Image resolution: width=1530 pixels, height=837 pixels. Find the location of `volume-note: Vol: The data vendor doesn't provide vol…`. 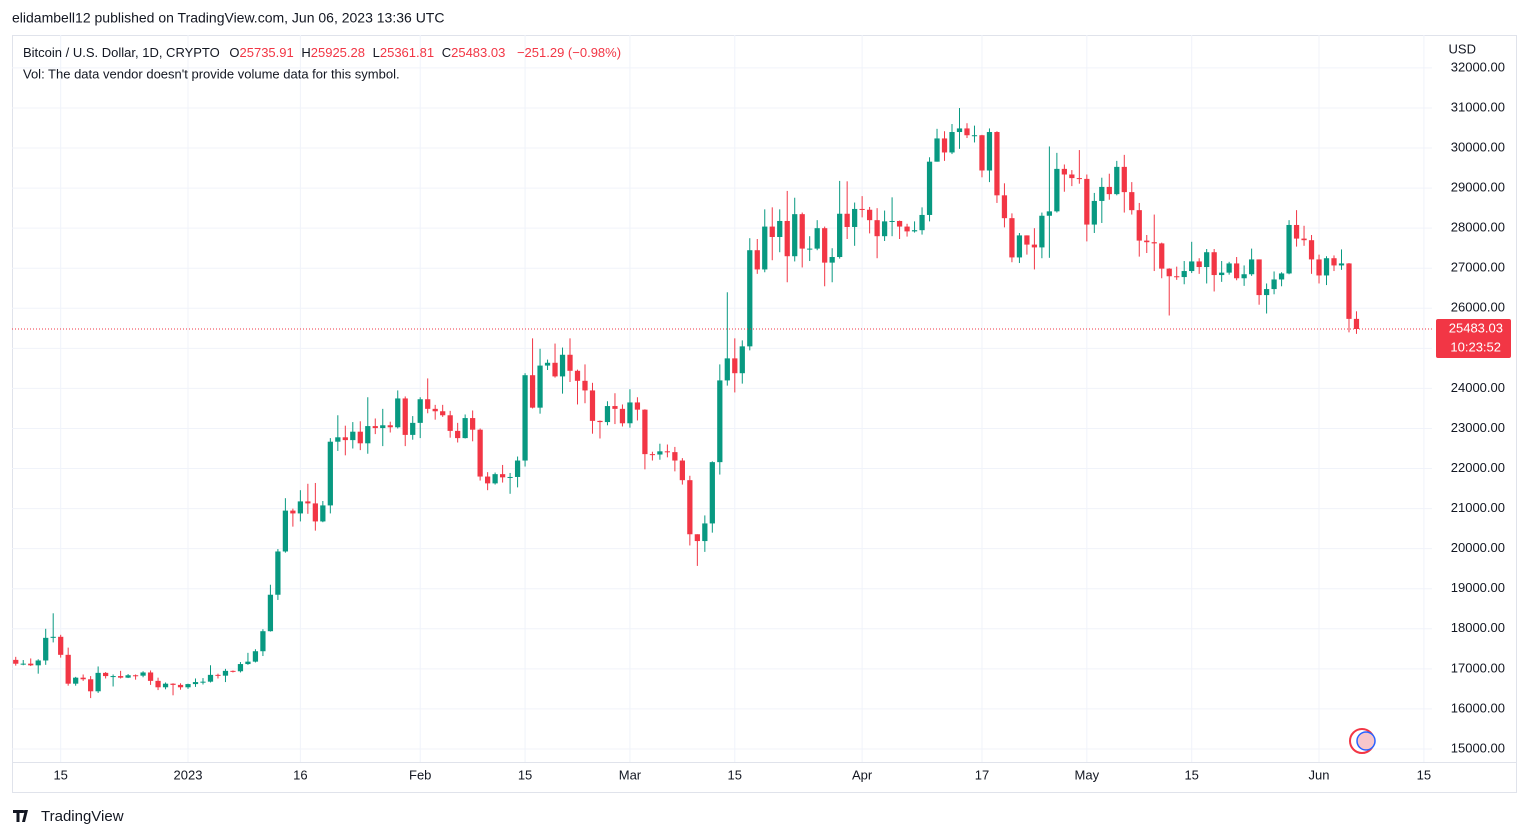

volume-note: Vol: The data vendor doesn't provide vol… is located at coordinates (211, 73).